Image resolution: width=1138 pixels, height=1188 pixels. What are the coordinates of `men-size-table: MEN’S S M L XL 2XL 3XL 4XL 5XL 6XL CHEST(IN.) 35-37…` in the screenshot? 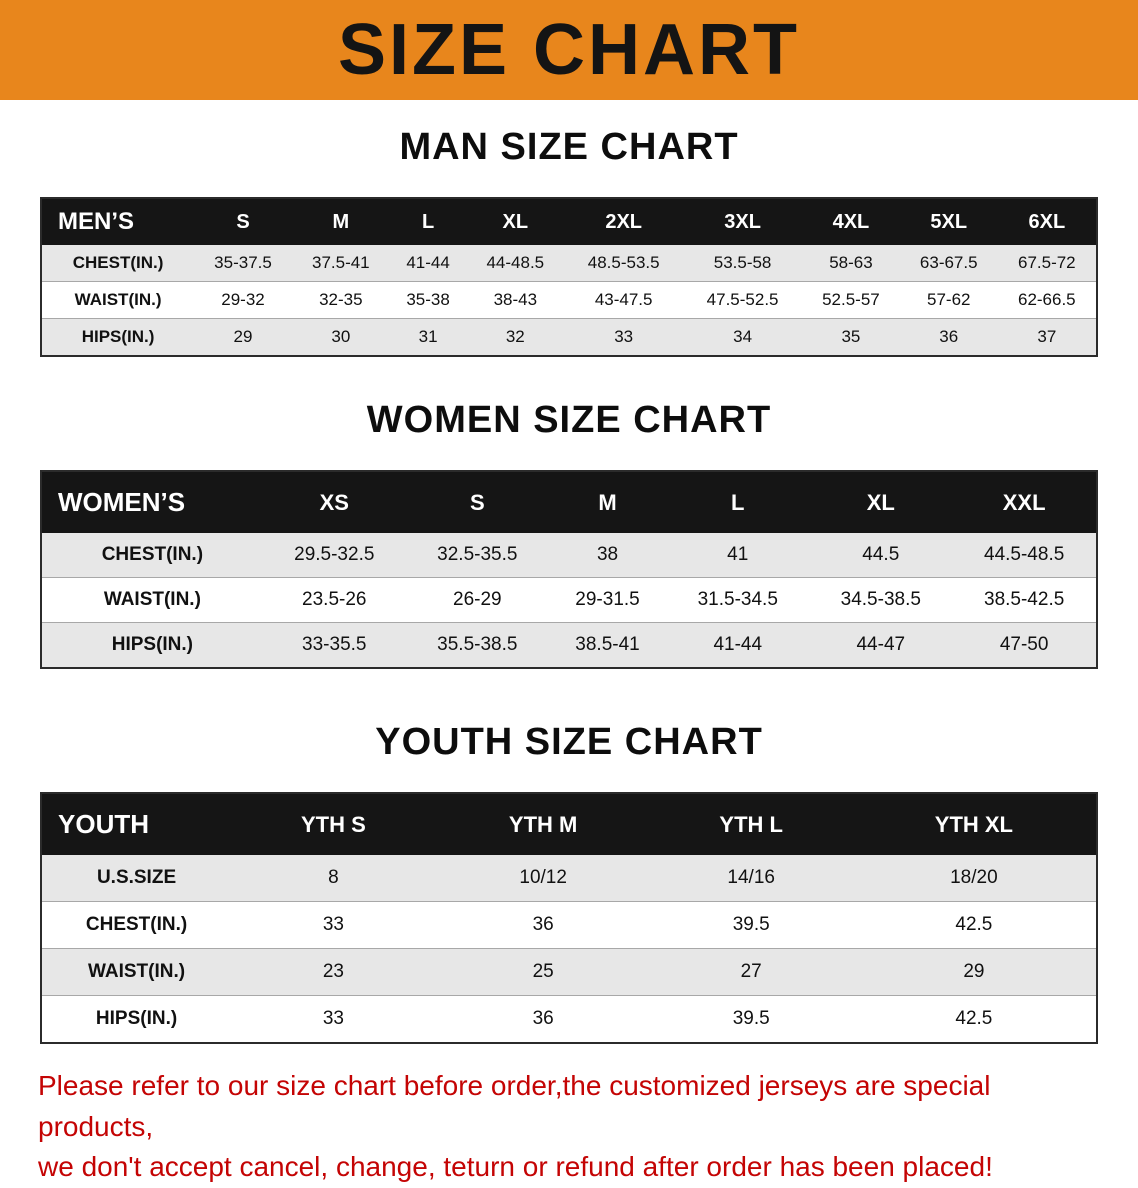 It's located at (569, 277).